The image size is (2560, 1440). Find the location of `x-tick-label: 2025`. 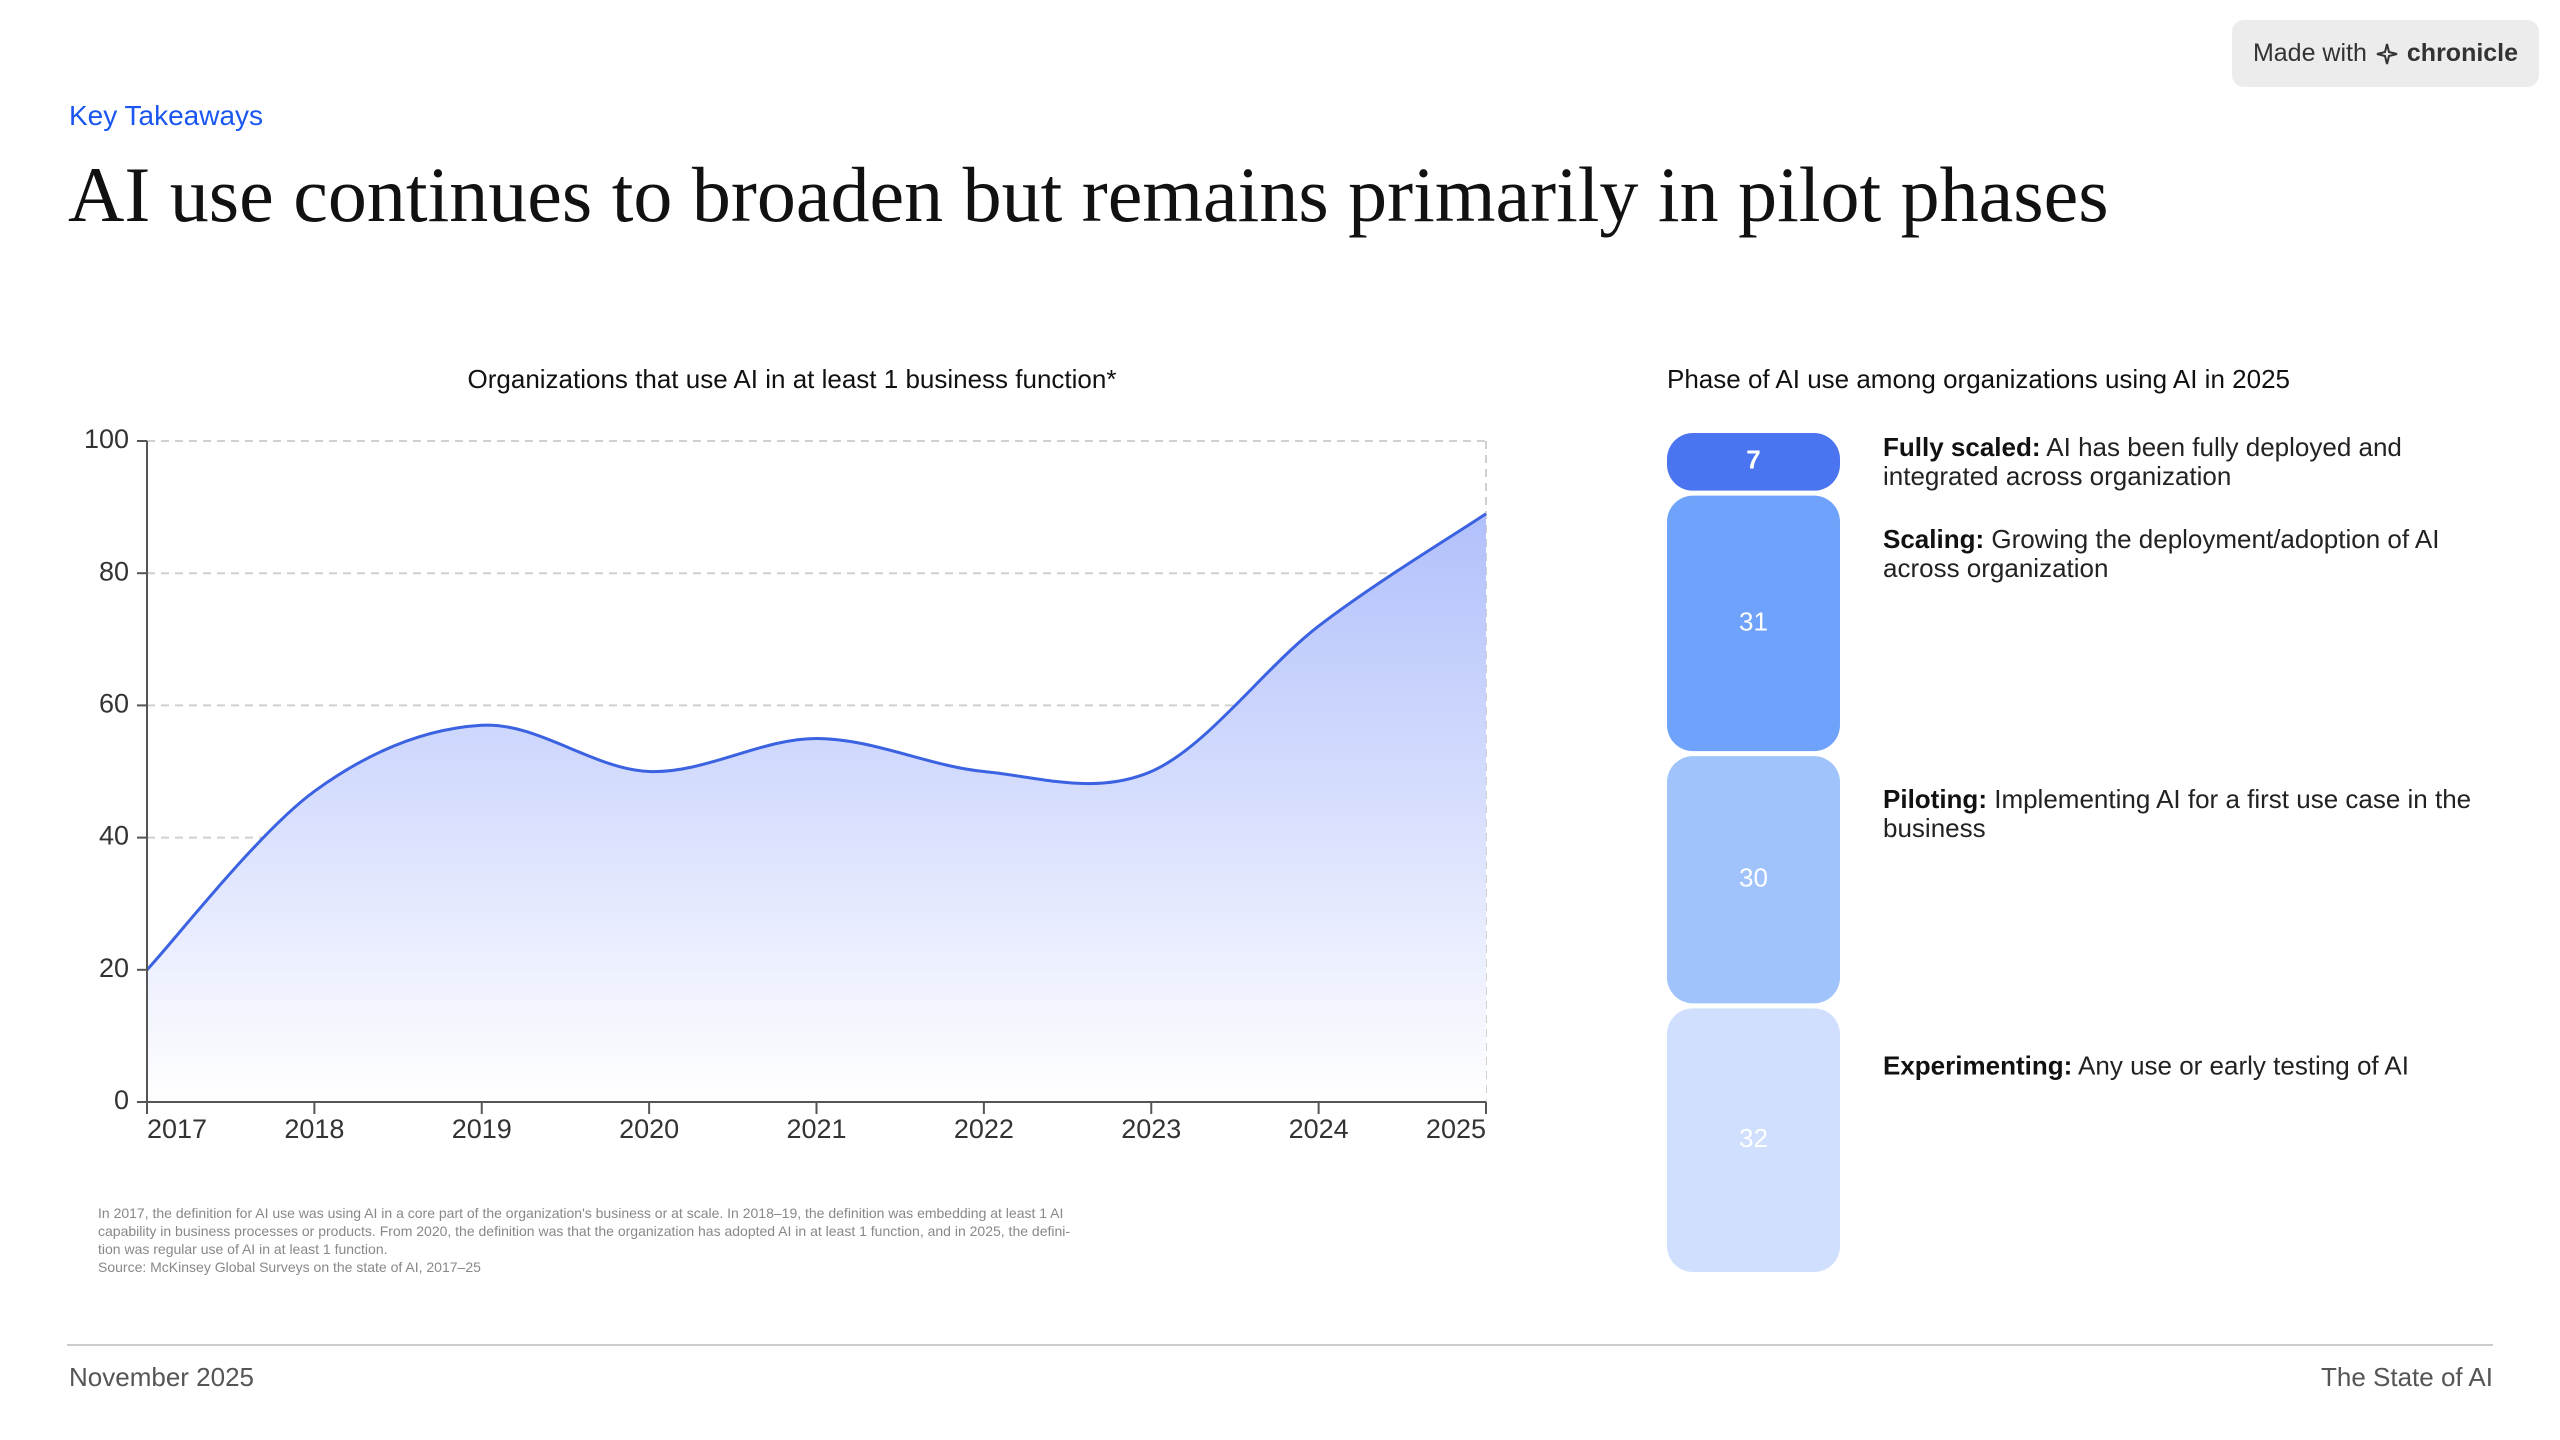

x-tick-label: 2025 is located at coordinates (1456, 1129).